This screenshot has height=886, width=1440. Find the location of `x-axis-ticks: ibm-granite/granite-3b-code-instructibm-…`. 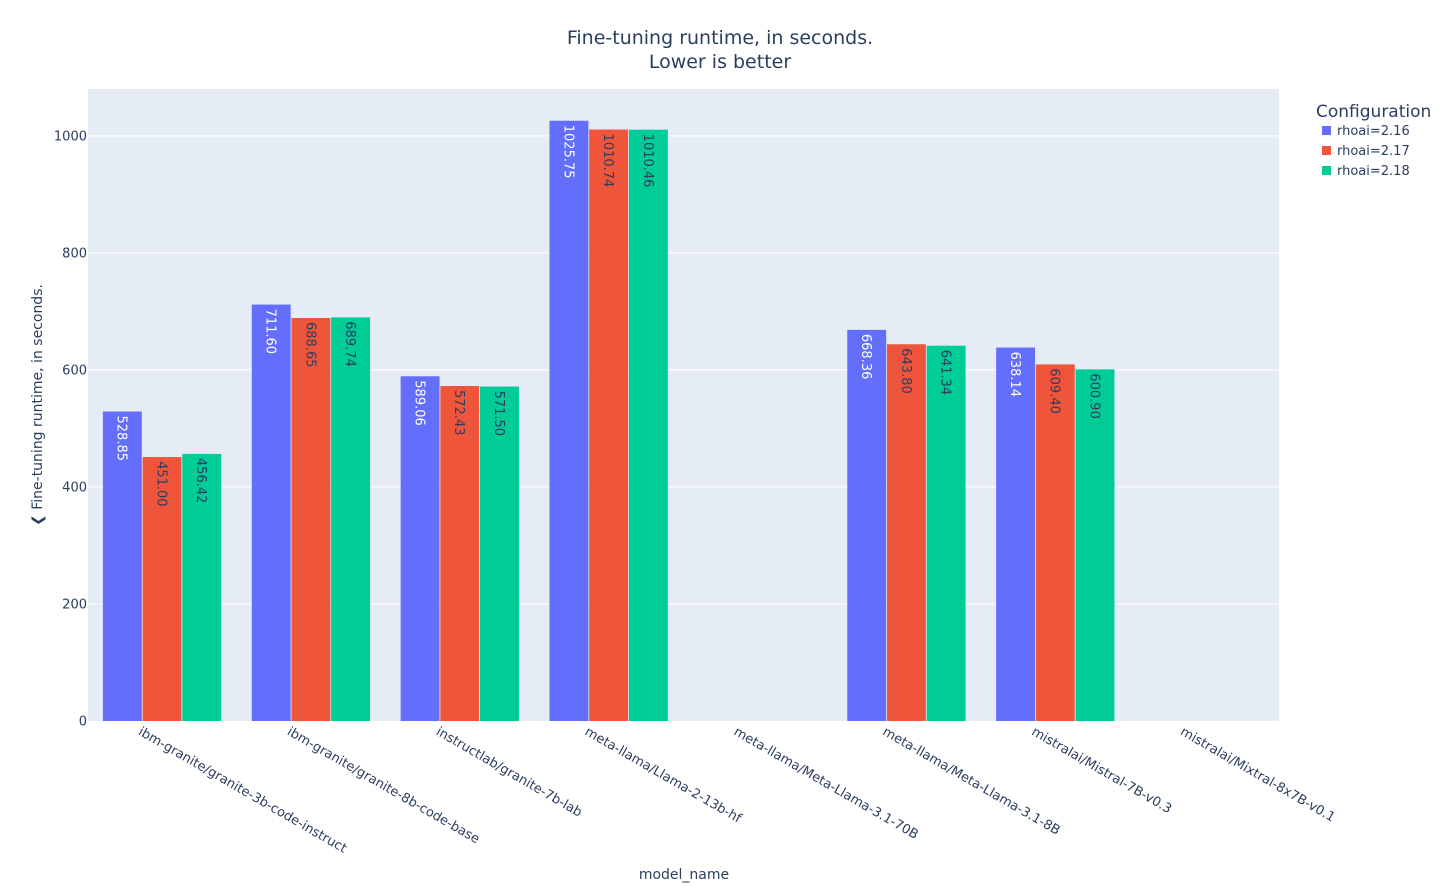

x-axis-ticks: ibm-granite/granite-3b-code-instructibm-… is located at coordinates (736, 790).